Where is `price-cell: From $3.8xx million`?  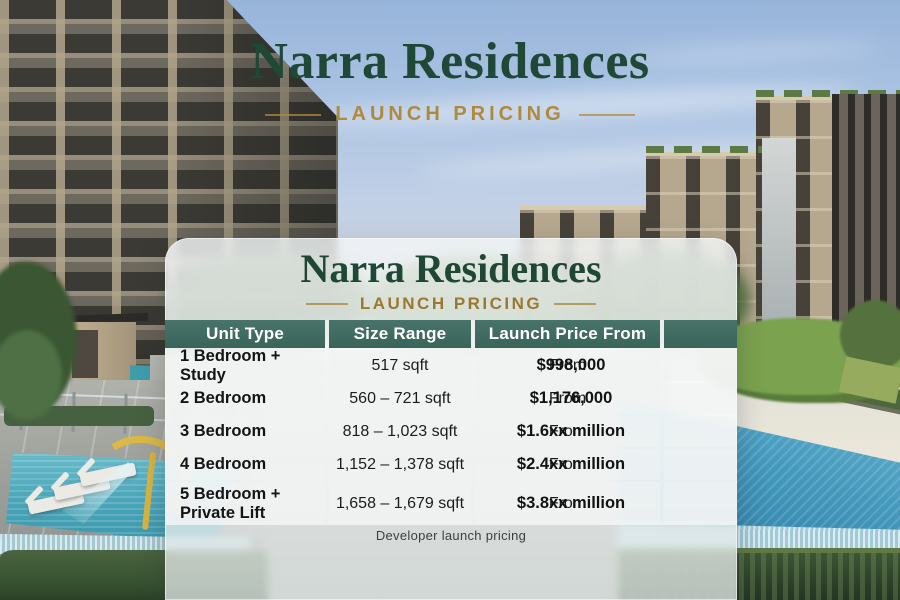
price-cell: From $3.8xx million is located at coordinates (567, 503).